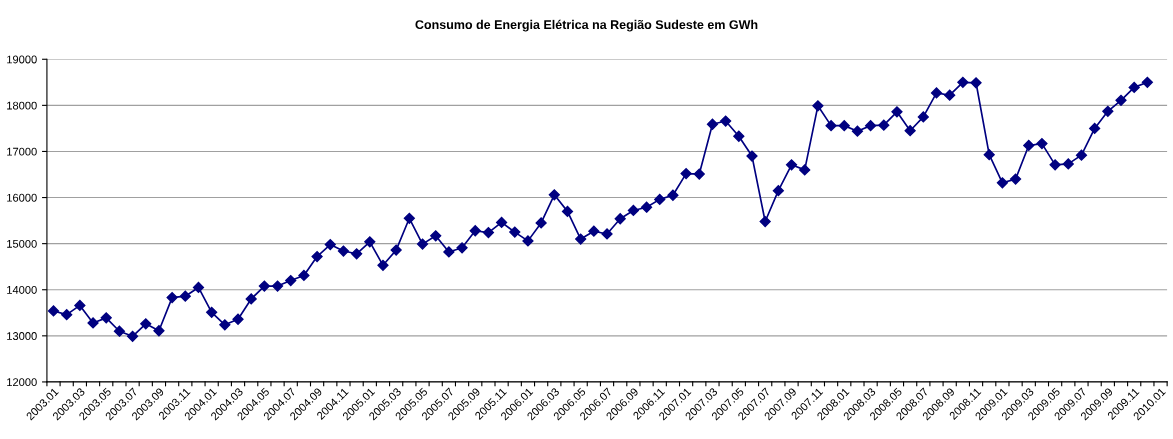  I want to click on chart-title: Consumo de Energia Elétrica na Região Sudeste em GWh, so click(586, 25).